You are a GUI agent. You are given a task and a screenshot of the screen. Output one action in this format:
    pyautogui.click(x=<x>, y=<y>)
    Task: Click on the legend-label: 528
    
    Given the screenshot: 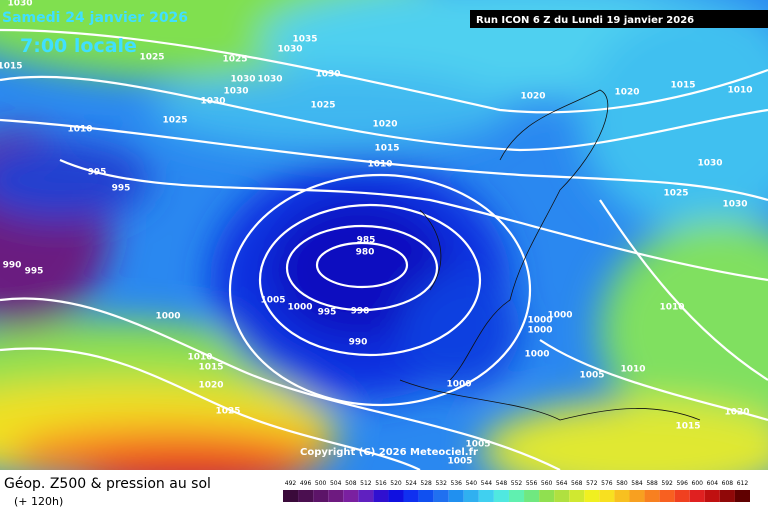 What is the action you would take?
    pyautogui.click(x=426, y=483)
    